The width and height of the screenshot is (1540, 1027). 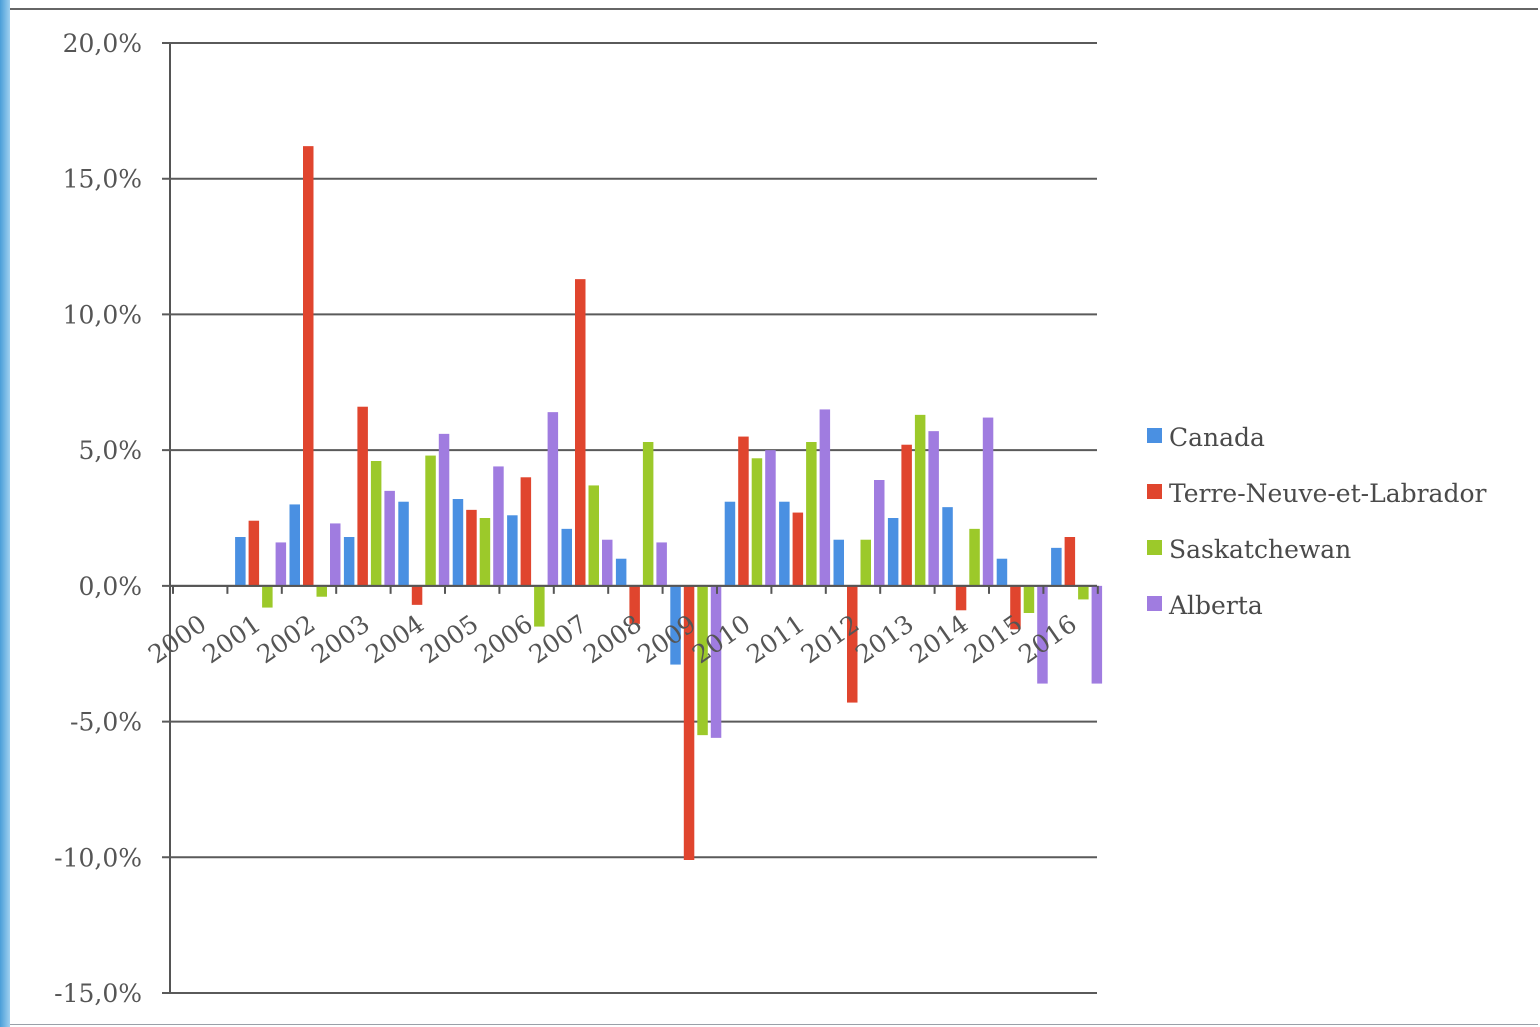 What do you see at coordinates (98, 993) in the screenshot?
I see `y-tick-label: -15,0%` at bounding box center [98, 993].